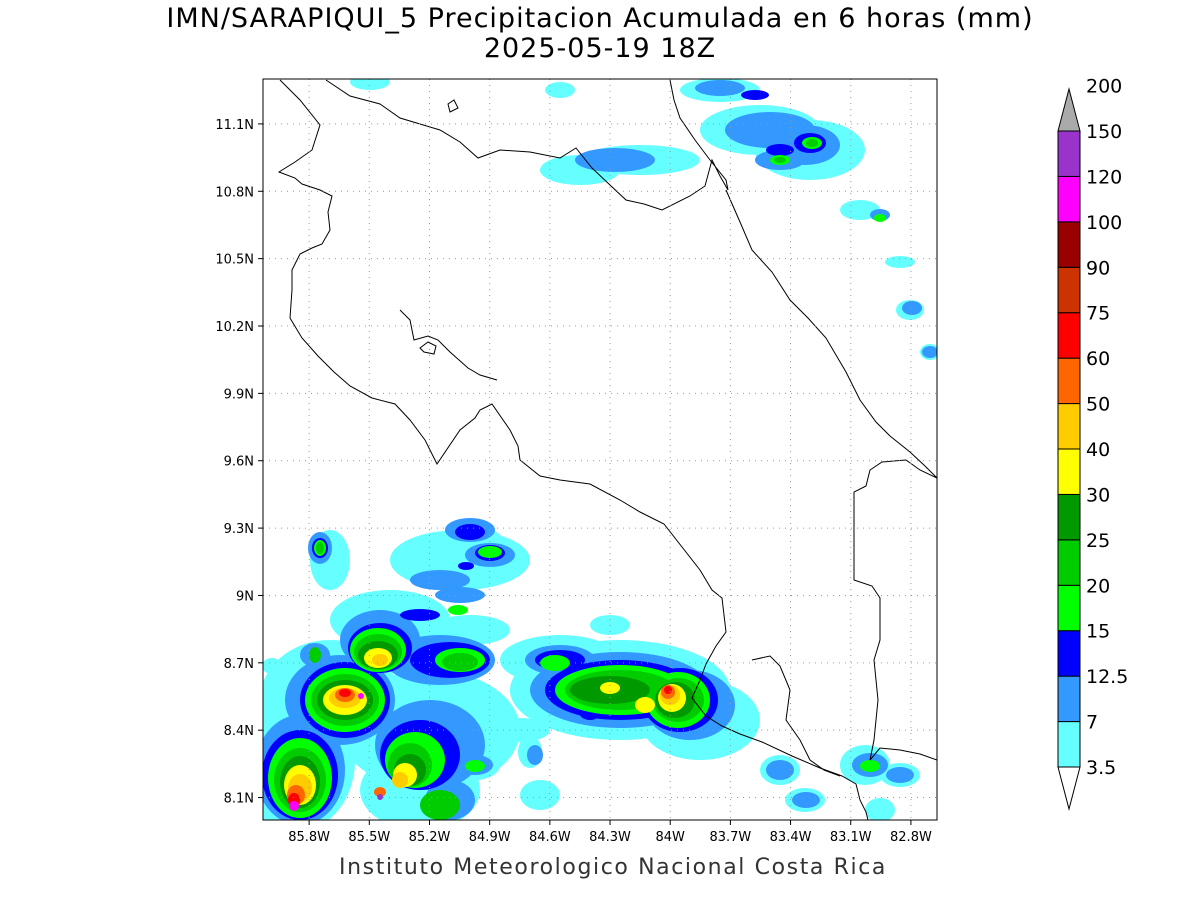  What do you see at coordinates (234, 125) in the screenshot?
I see `lat-tick-label: 11.1N` at bounding box center [234, 125].